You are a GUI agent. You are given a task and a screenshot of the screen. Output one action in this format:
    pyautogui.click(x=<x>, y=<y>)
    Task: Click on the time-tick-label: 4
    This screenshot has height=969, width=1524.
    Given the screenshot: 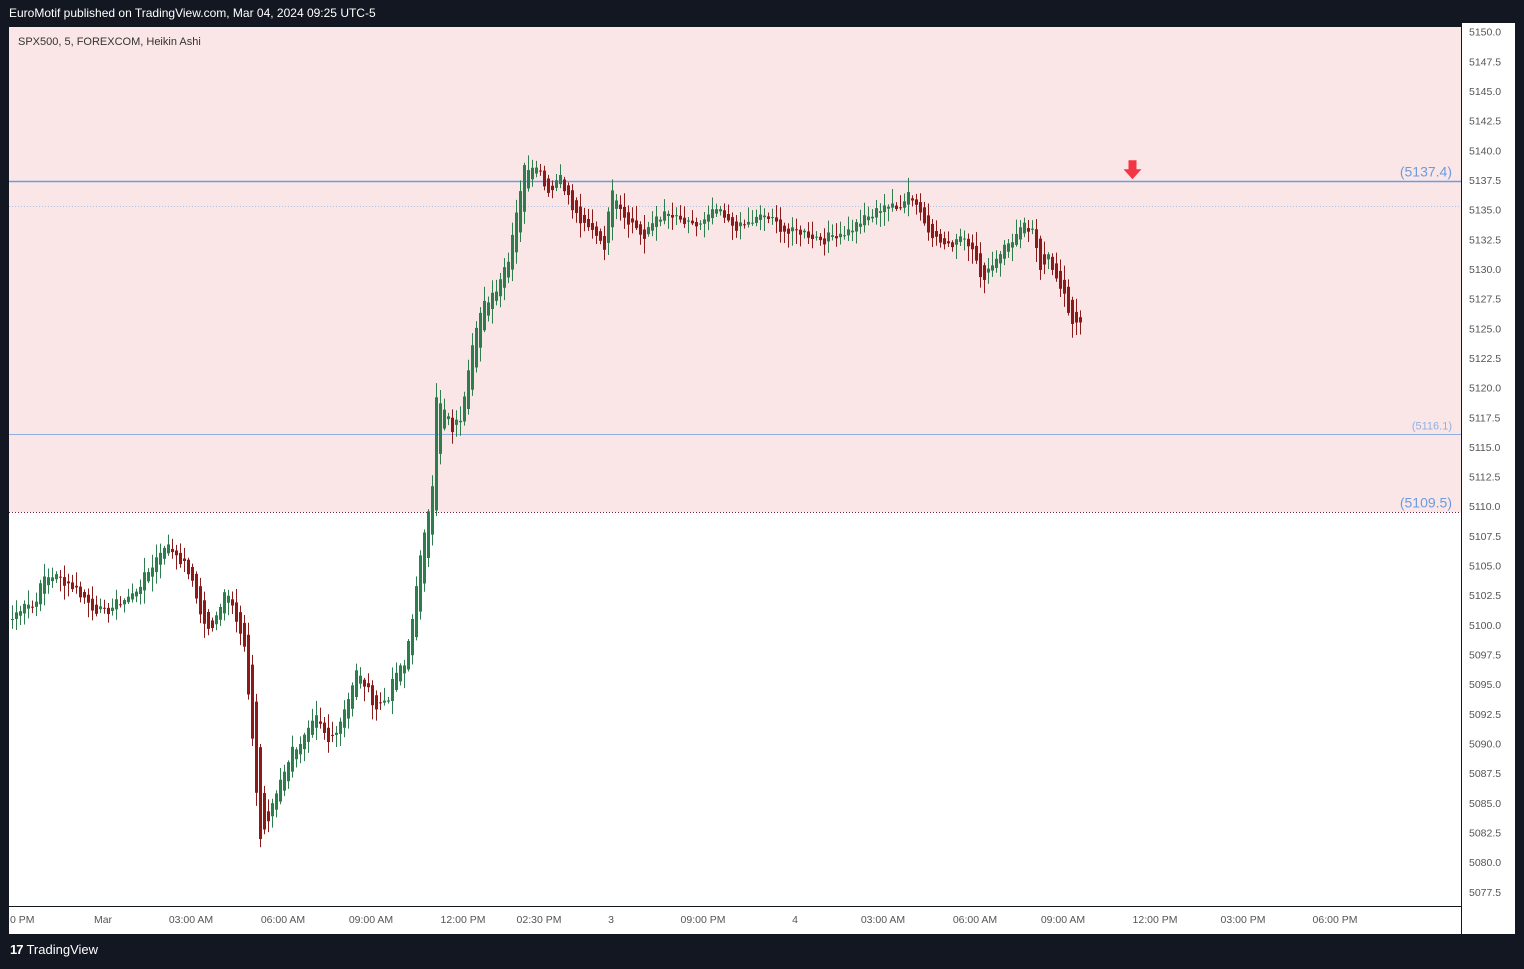 What is the action you would take?
    pyautogui.click(x=795, y=920)
    